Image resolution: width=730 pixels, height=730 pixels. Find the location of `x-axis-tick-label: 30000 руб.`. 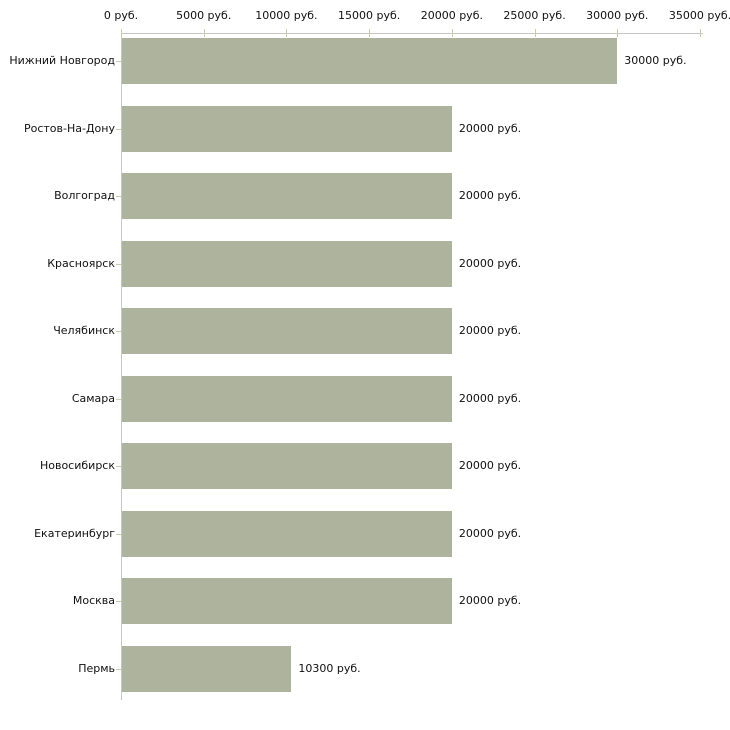

x-axis-tick-label: 30000 руб. is located at coordinates (617, 15).